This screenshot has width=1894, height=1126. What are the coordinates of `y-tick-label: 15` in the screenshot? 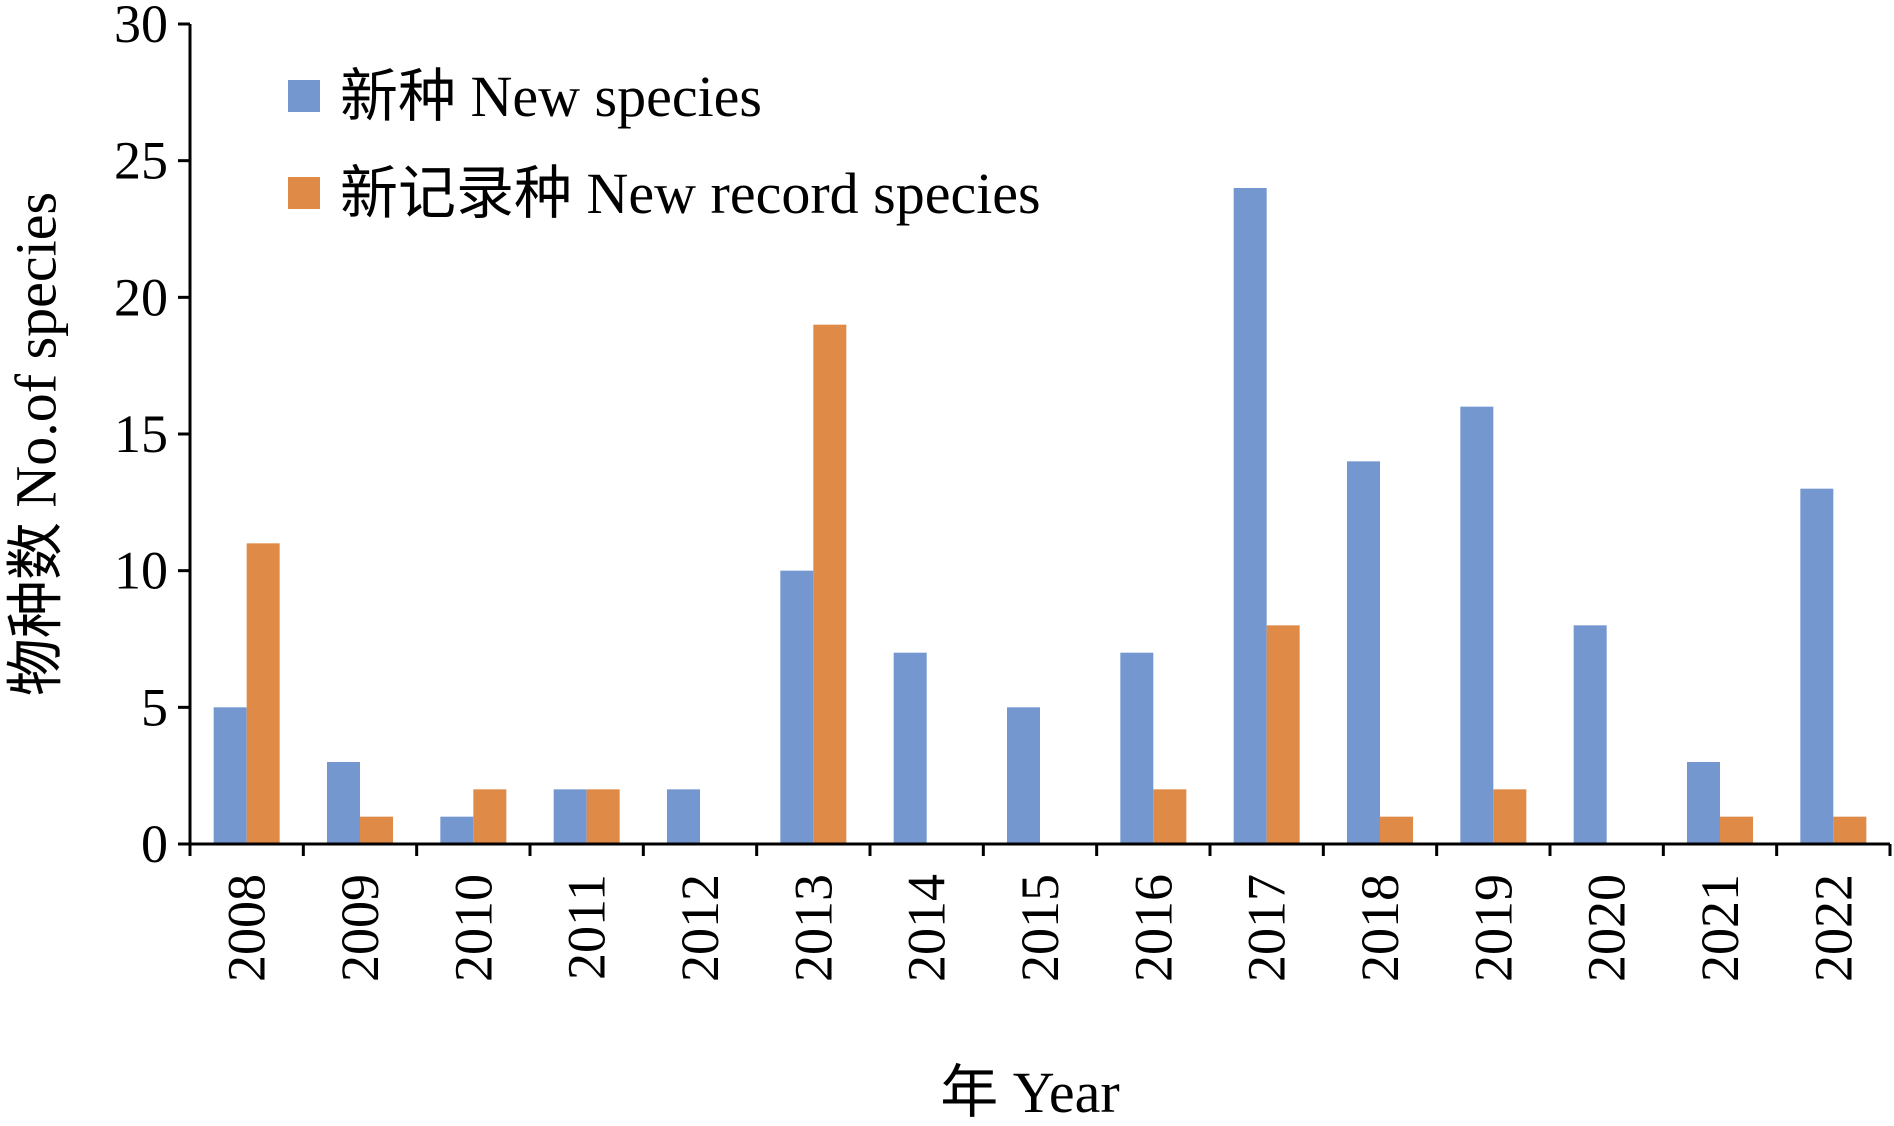 It's located at (141, 434).